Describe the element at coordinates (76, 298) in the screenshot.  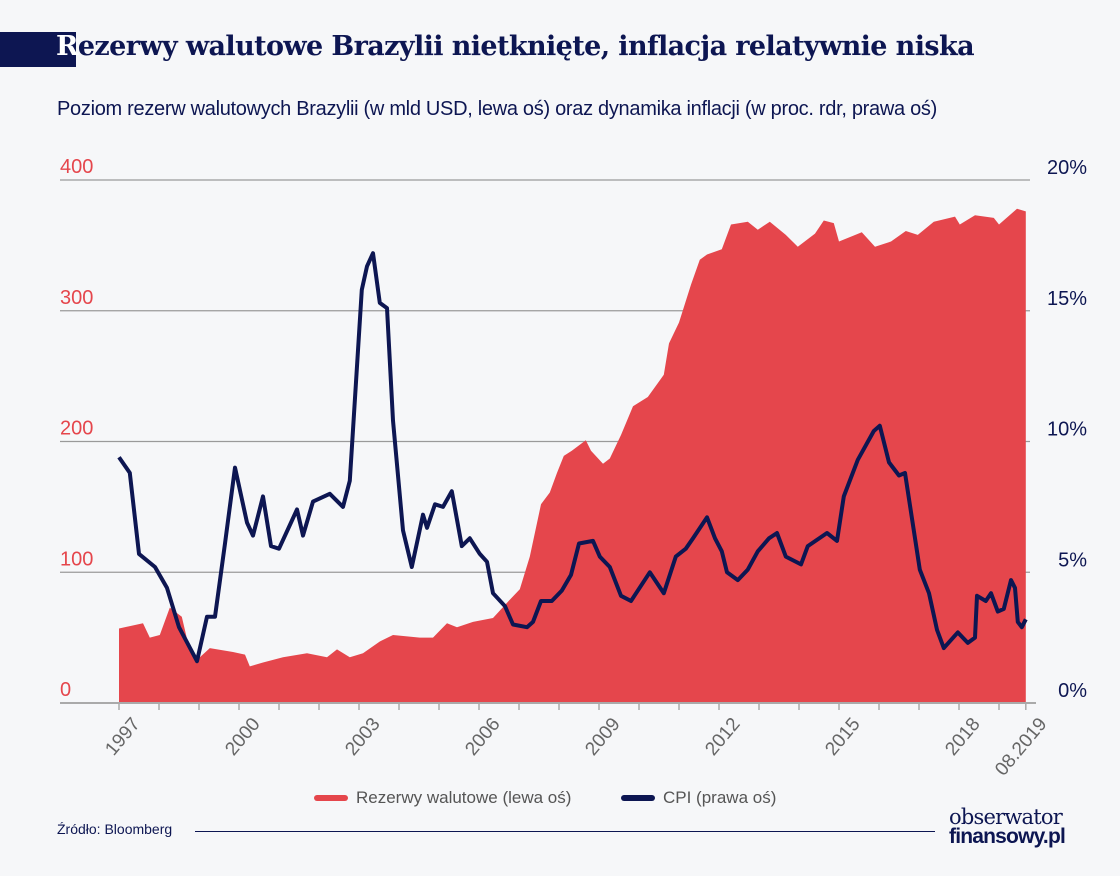
I see `left-axis-tick-label: 300` at that location.